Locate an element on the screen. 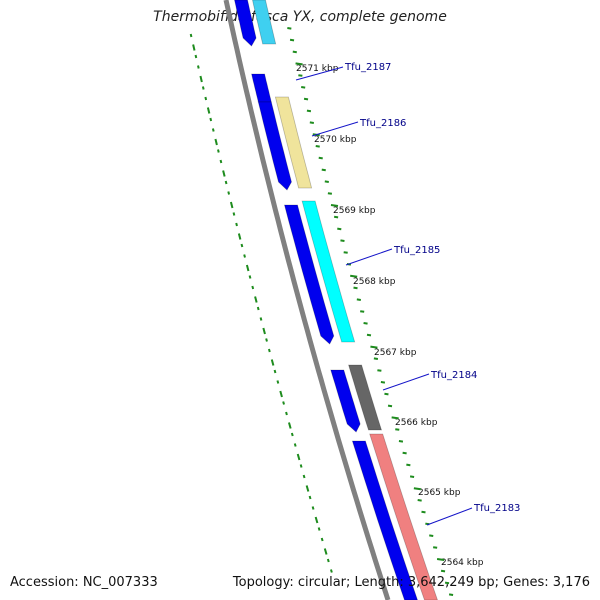 The height and width of the screenshot is (600, 600). scale-label-2571: 2571 kbp is located at coordinates (317, 69).